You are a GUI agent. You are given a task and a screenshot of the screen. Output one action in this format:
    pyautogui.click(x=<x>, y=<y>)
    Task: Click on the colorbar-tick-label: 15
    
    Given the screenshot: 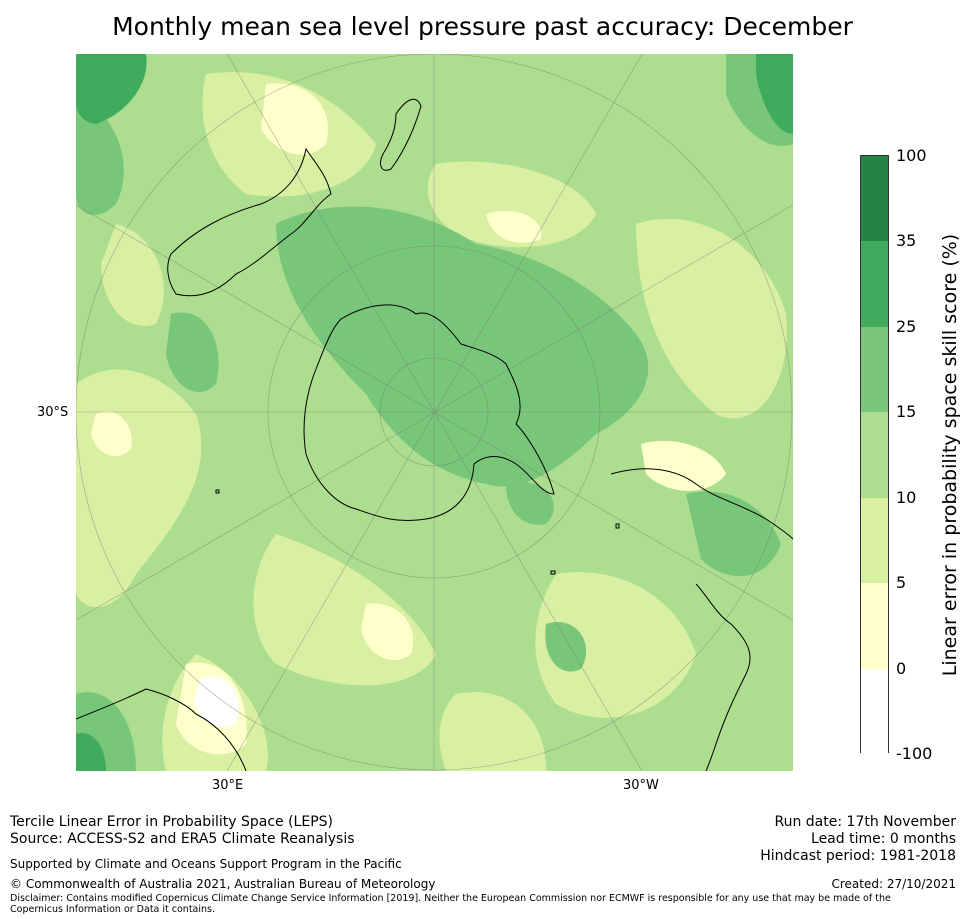 What is the action you would take?
    pyautogui.click(x=906, y=412)
    